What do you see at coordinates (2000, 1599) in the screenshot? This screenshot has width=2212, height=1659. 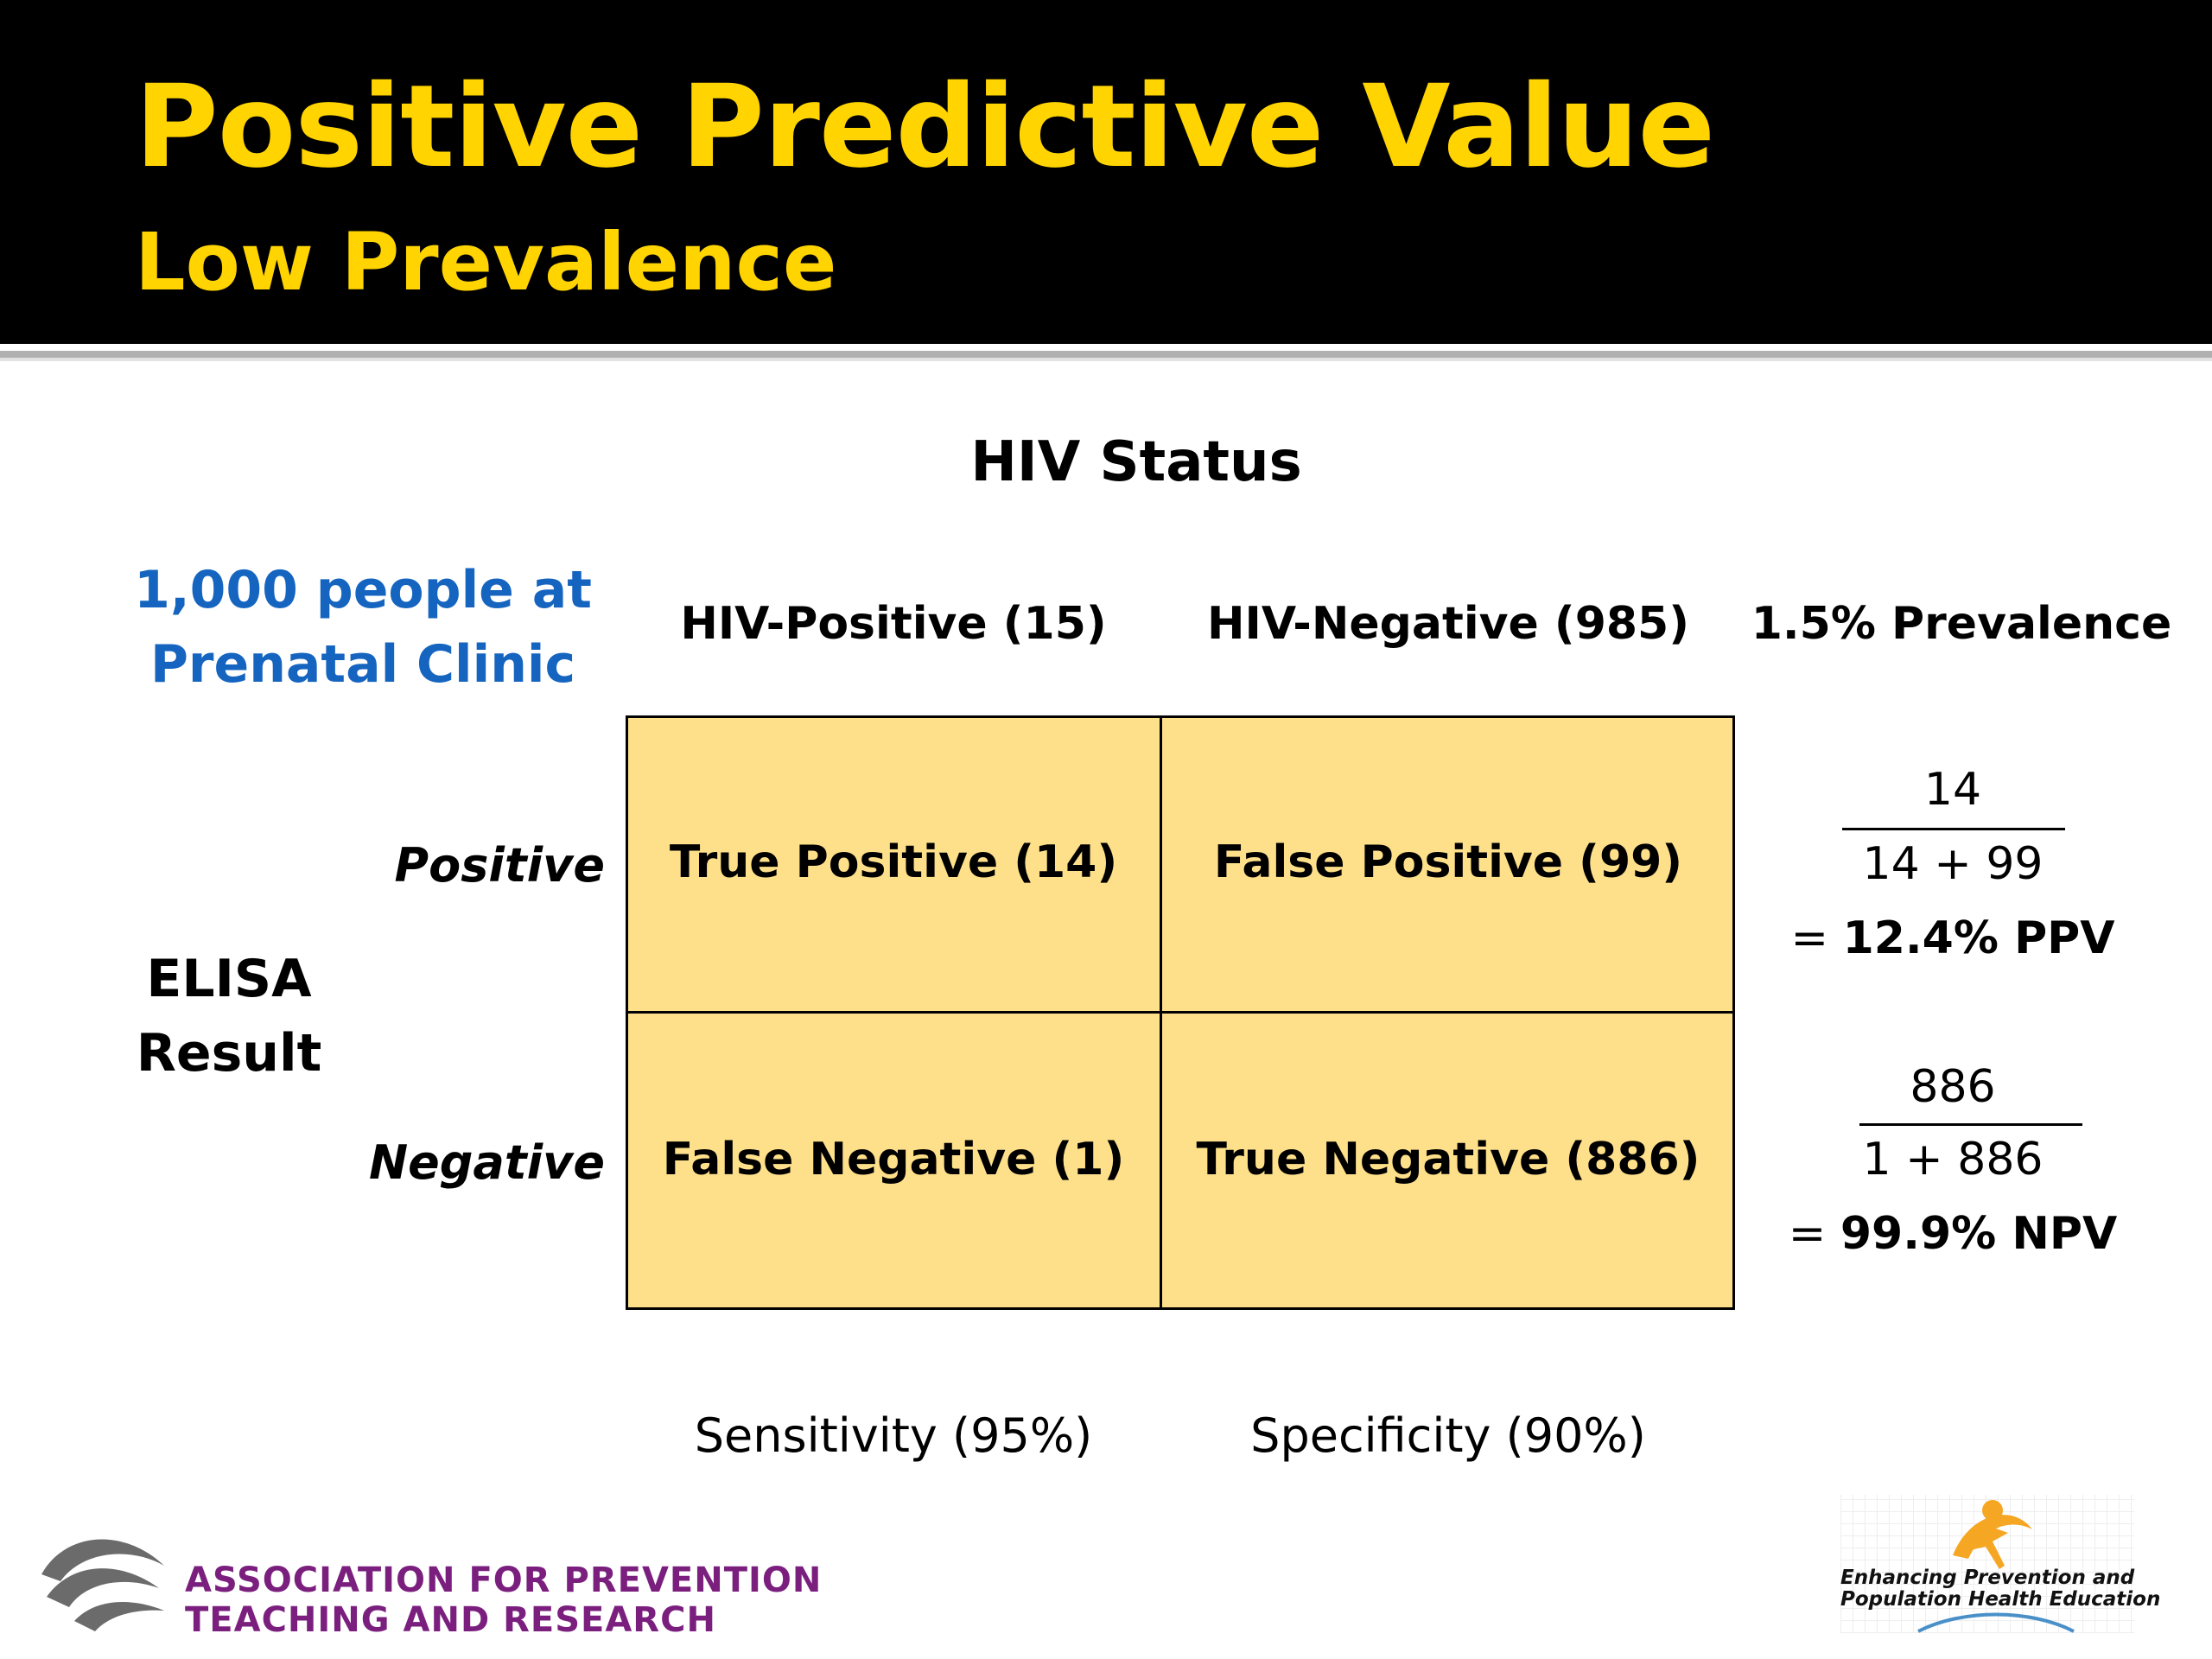 I see `epphe-logo-line2: Population Health Education` at bounding box center [2000, 1599].